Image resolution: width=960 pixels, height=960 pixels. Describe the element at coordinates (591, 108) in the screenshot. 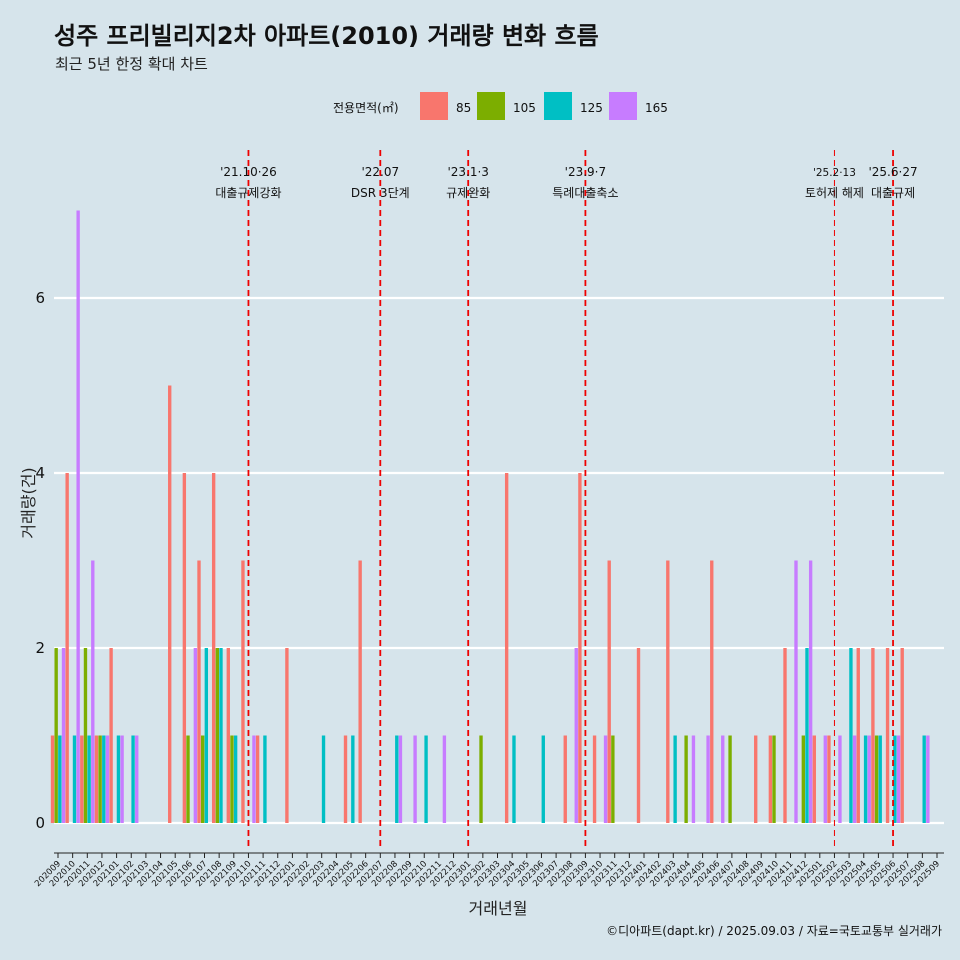

I see `legend-label-125: 125` at that location.